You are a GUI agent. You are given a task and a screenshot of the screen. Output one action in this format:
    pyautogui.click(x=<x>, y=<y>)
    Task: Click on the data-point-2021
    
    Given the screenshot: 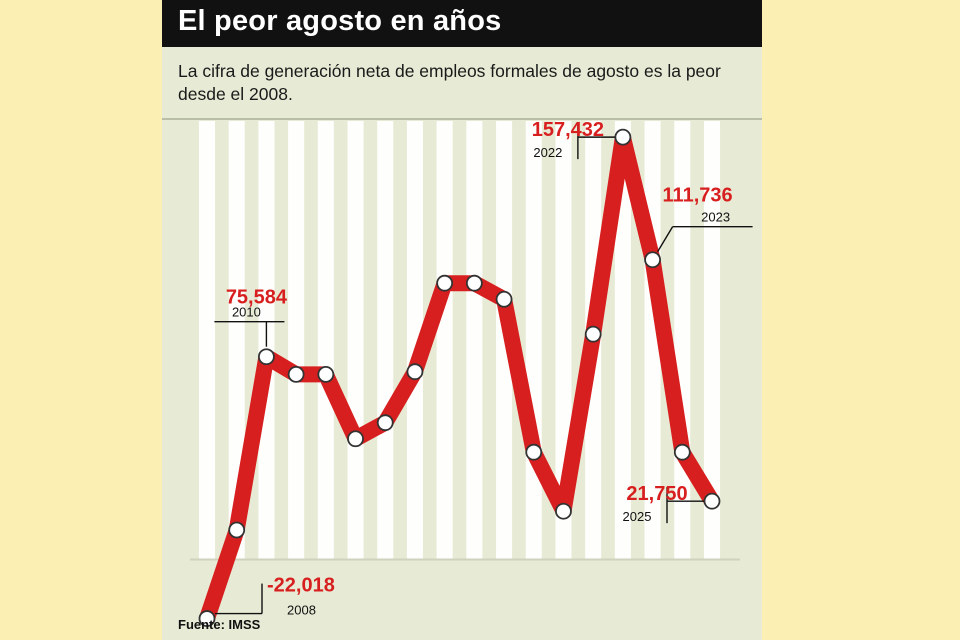 What is the action you would take?
    pyautogui.click(x=593, y=334)
    